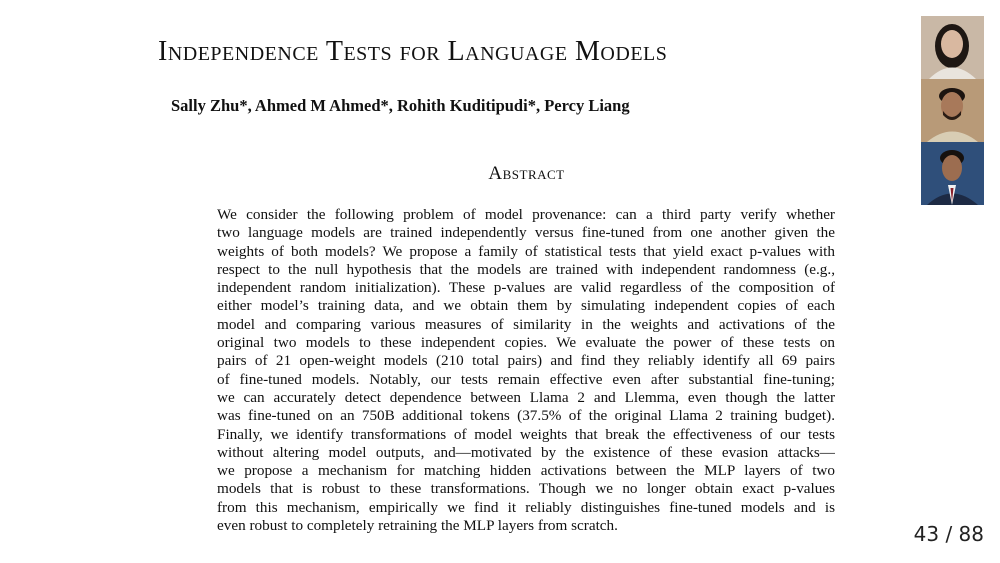 This screenshot has height=563, width=1000. Describe the element at coordinates (526, 173) in the screenshot. I see `abstract-heading: Abstract` at that location.